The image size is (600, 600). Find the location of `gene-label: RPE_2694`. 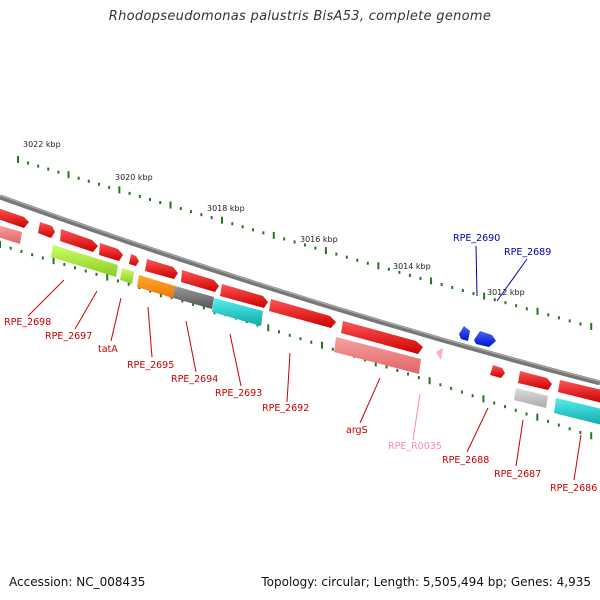

gene-label: RPE_2694 is located at coordinates (194, 379).